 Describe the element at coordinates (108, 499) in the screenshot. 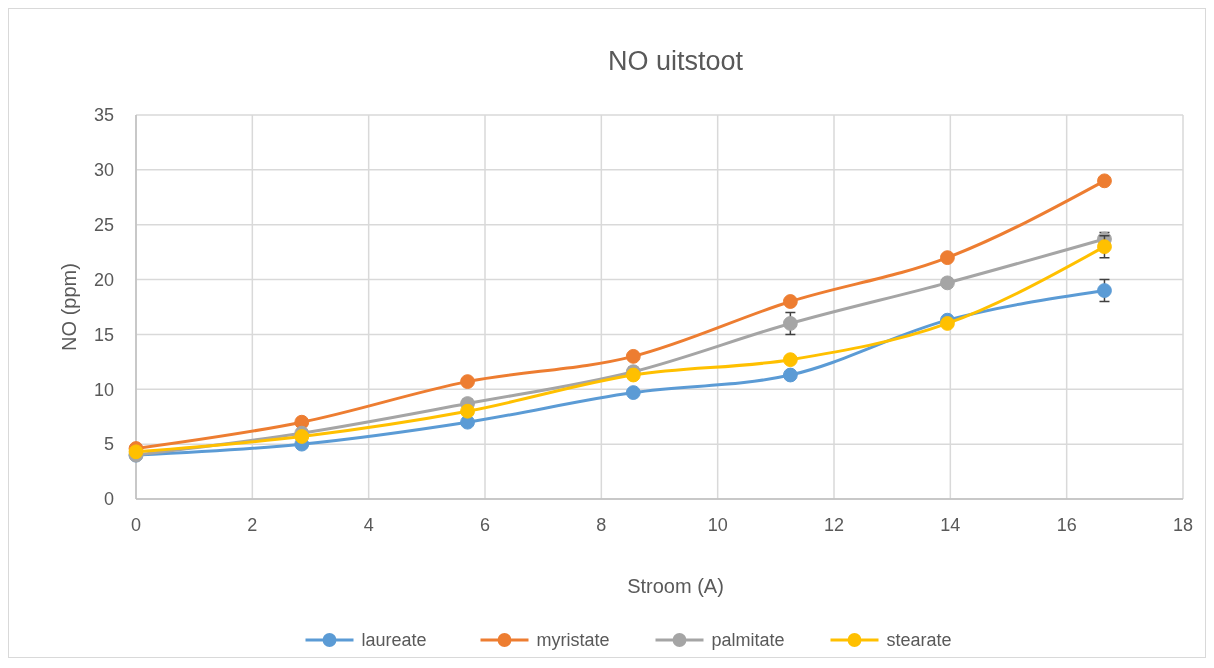

I see `y-tick-label: 0` at that location.